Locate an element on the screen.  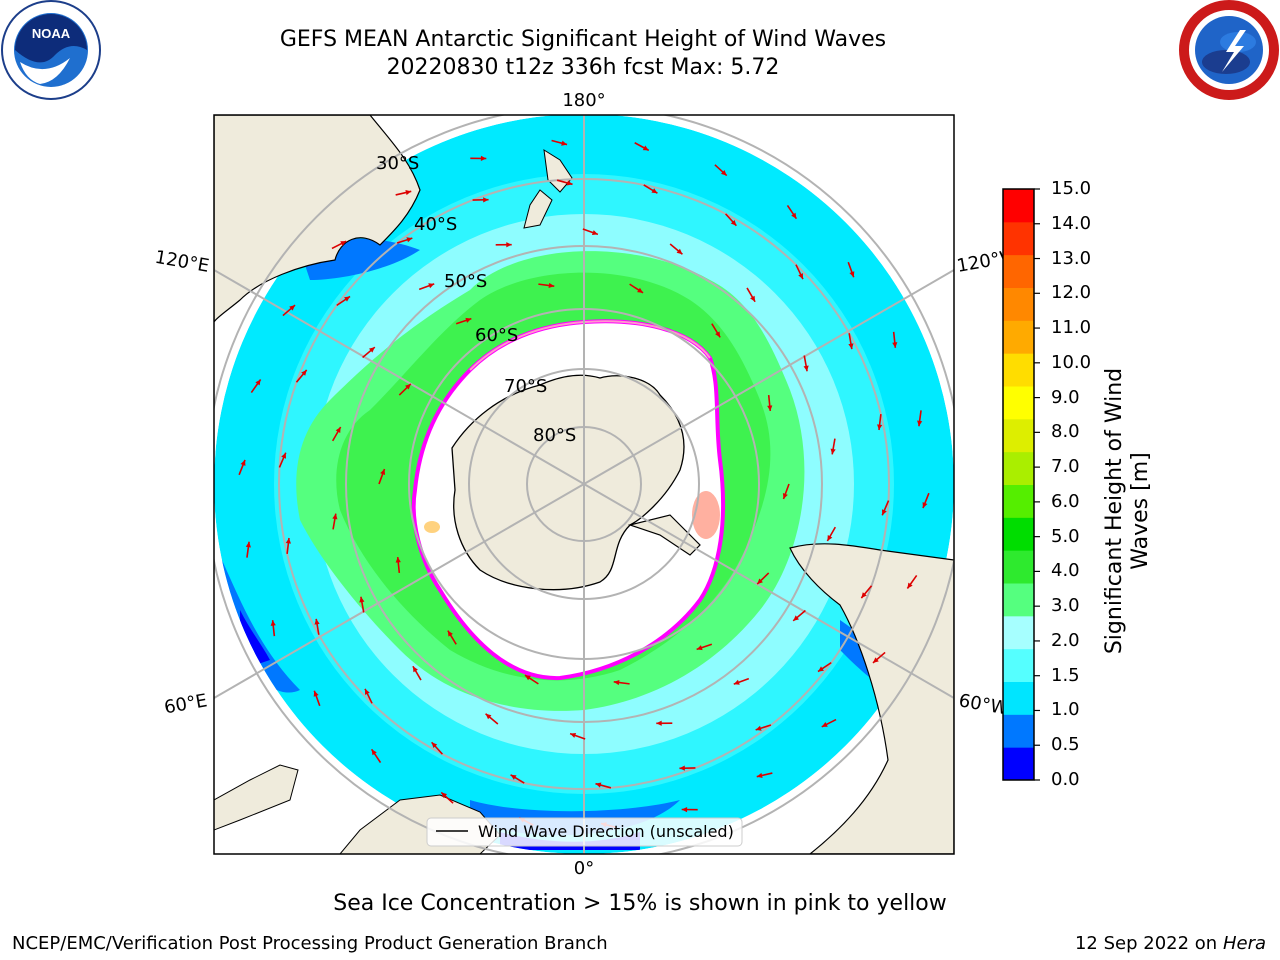
chart-subtitle: 20220830 t12z 336h fcst Max: 5.72 is located at coordinates (583, 67).